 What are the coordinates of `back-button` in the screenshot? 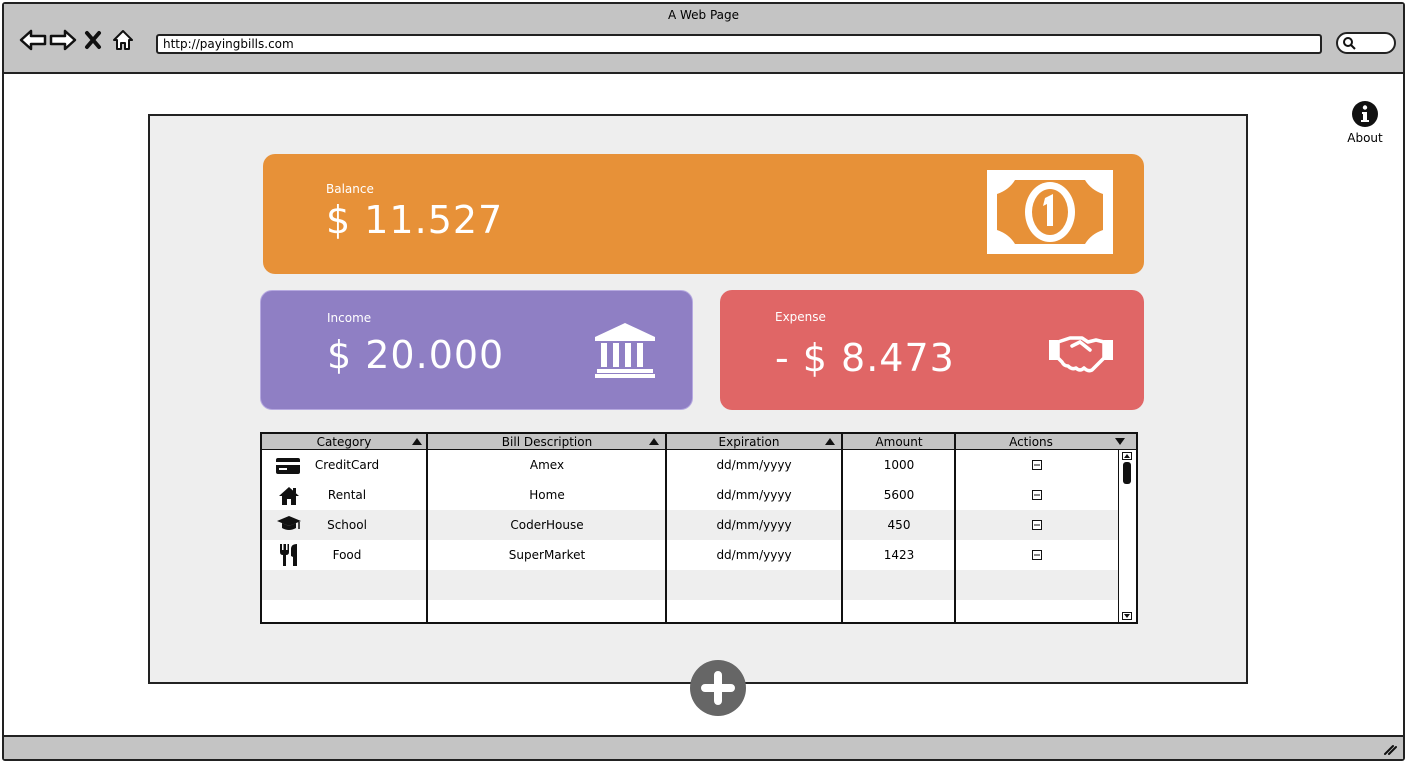 It's located at (33, 40).